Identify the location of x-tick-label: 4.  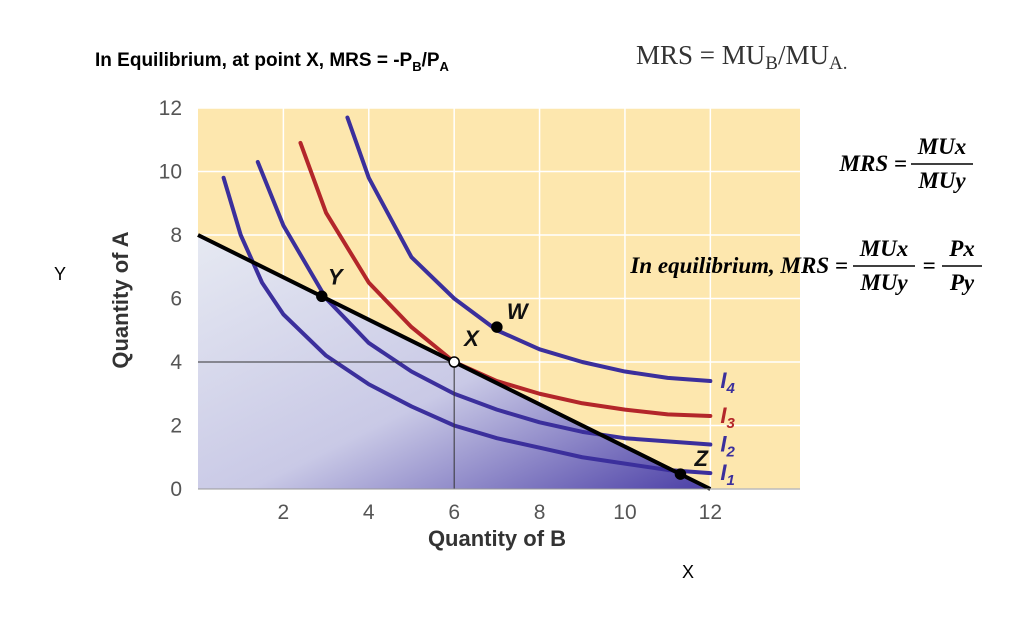
(369, 512).